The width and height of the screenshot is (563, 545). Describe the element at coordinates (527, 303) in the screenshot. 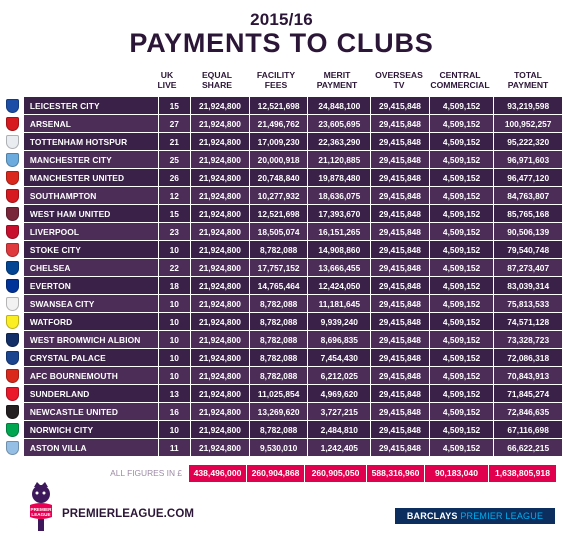

I see `cell-total-payment: 75,813,533` at that location.